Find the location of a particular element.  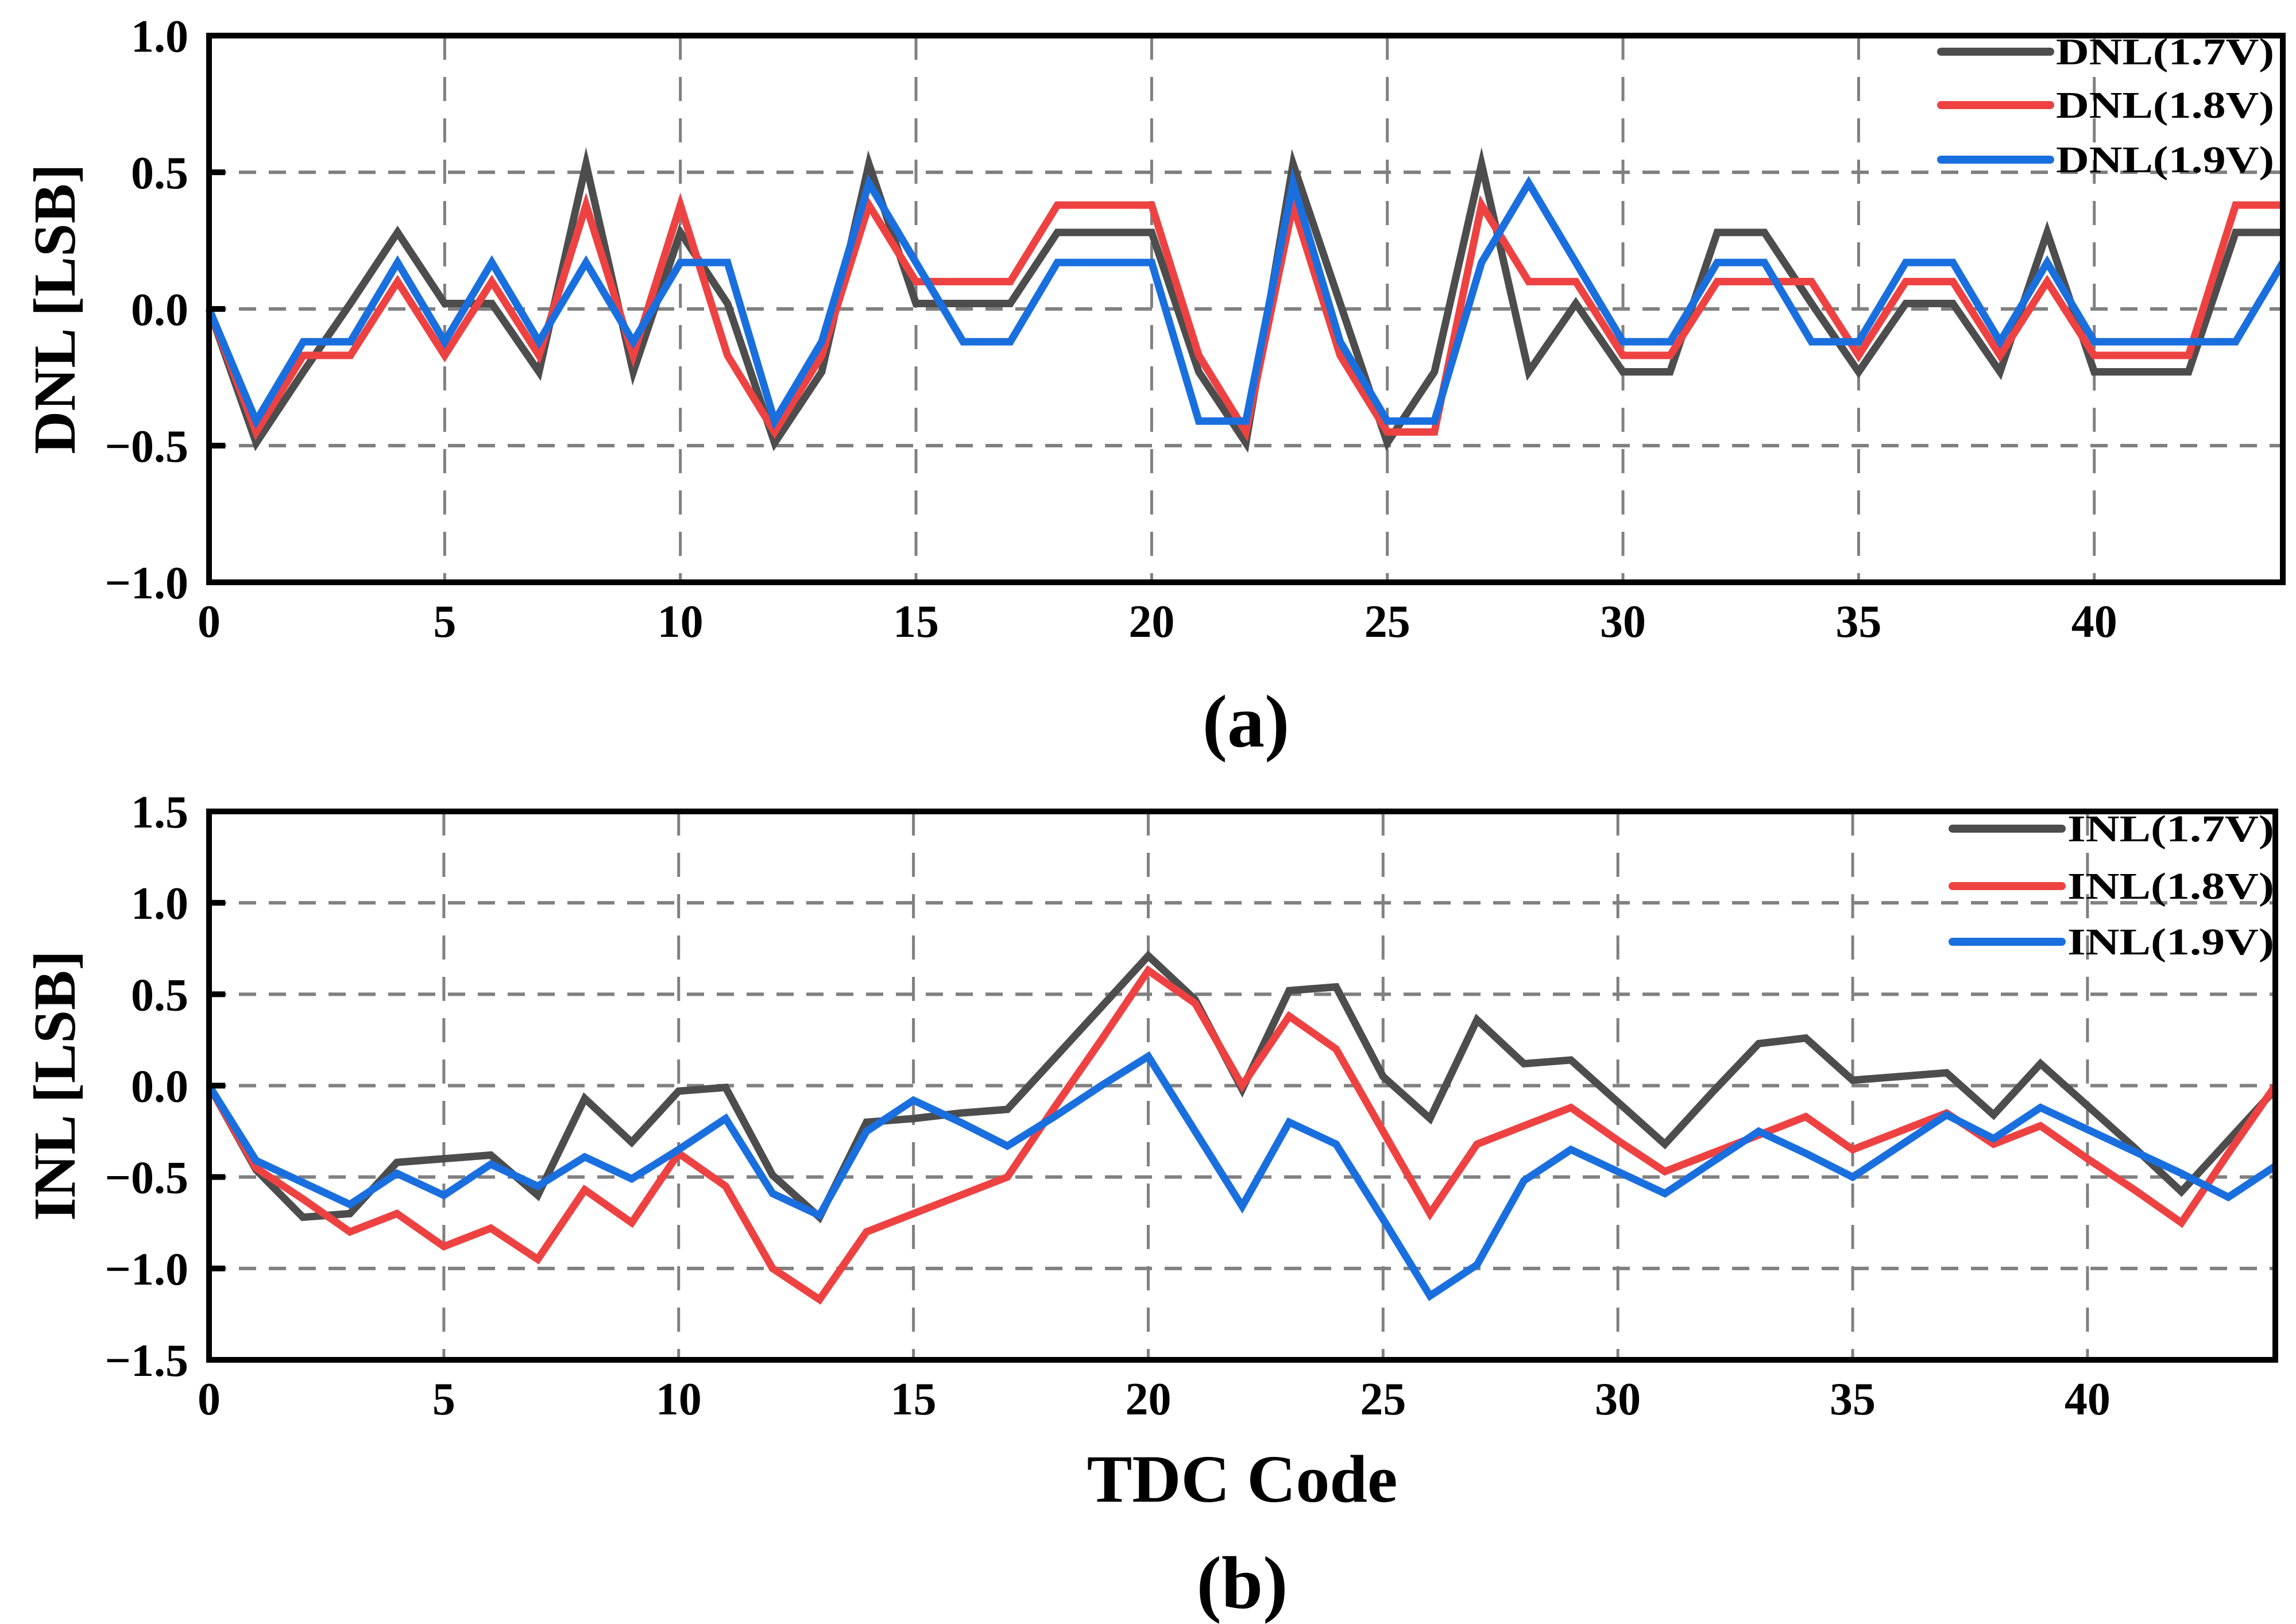

legend-label: INL(1.8V) is located at coordinates (2170, 886).